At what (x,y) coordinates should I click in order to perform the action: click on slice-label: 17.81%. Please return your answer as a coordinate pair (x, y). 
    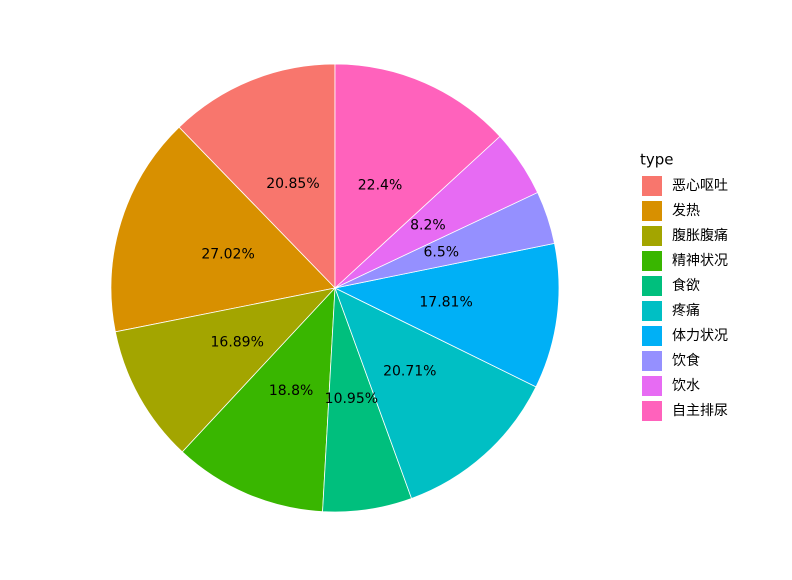
    Looking at the image, I should click on (445, 302).